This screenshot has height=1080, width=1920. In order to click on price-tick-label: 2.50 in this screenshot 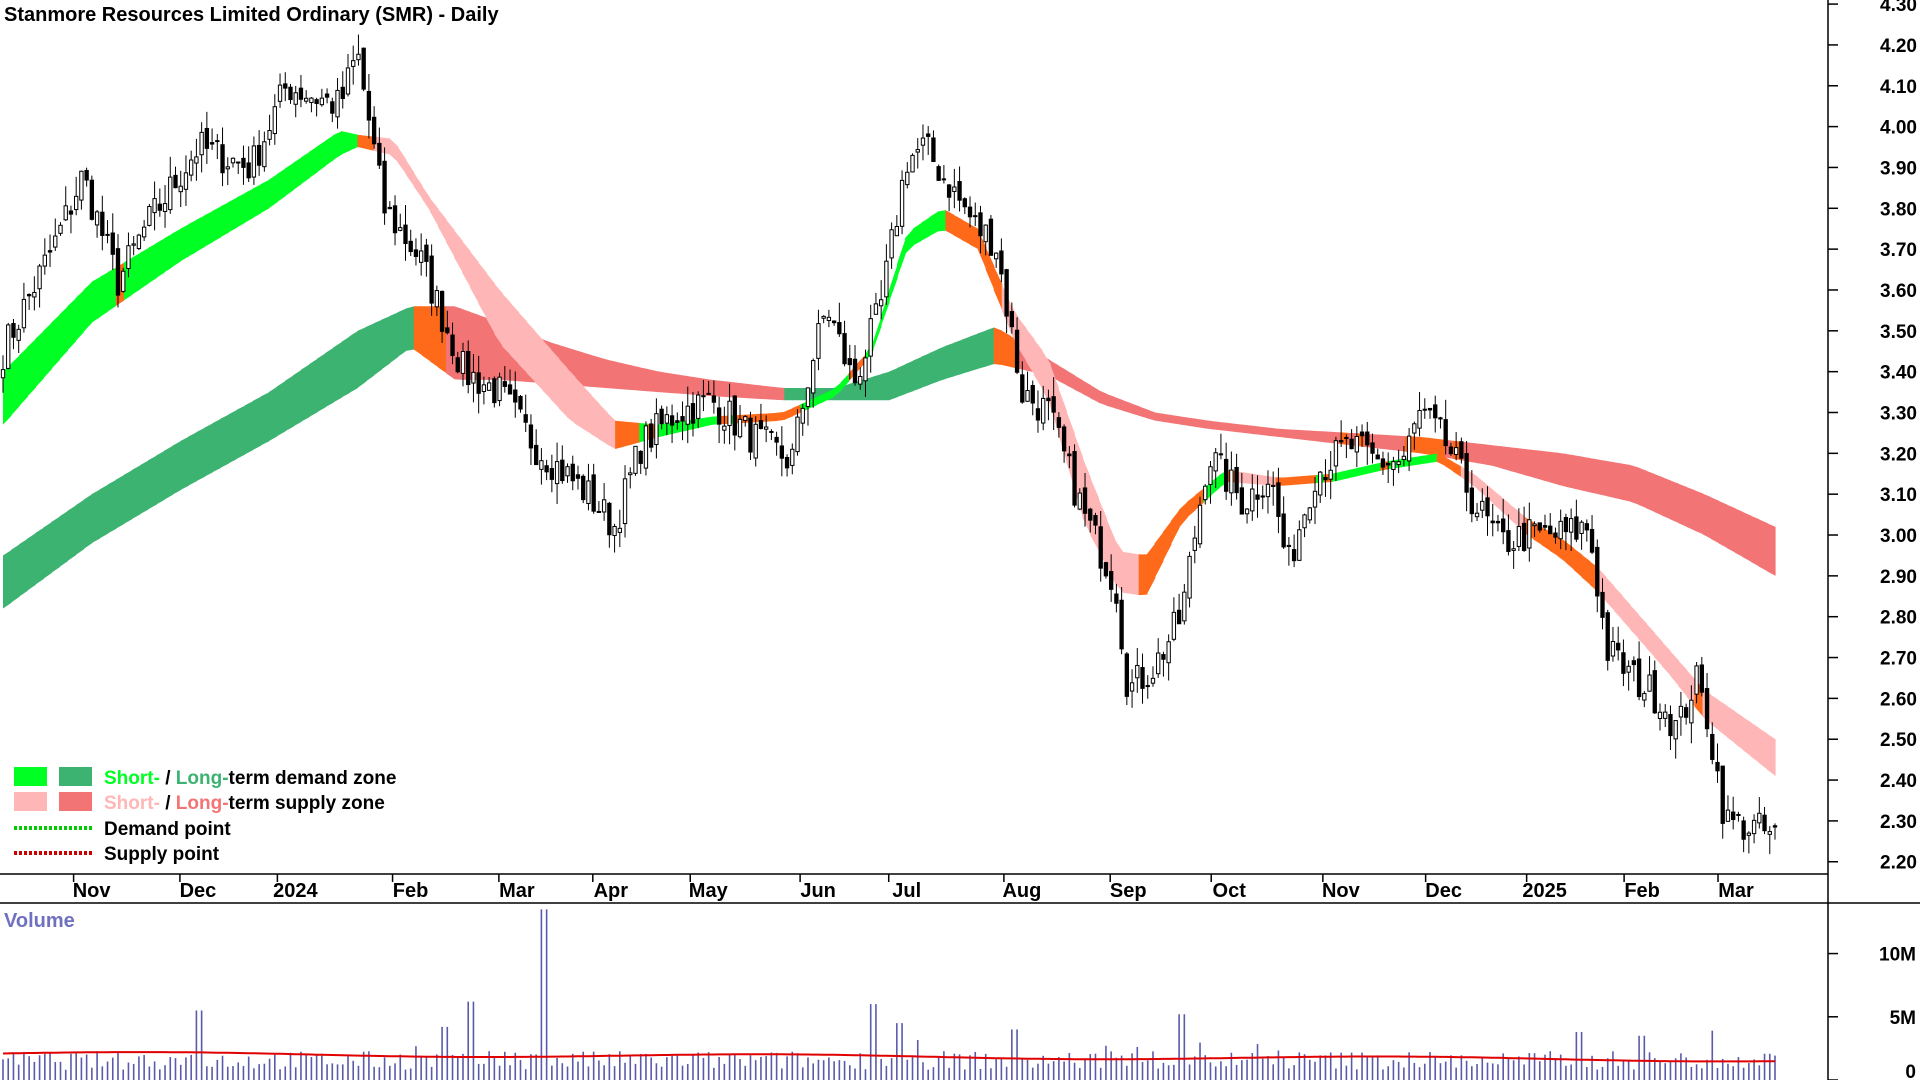, I will do `click(1898, 740)`.